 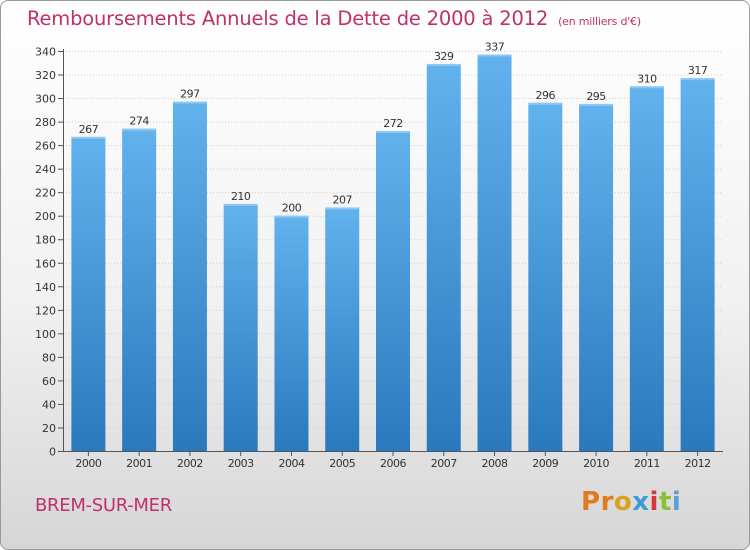 I want to click on bar-value-label: 317, so click(x=698, y=70).